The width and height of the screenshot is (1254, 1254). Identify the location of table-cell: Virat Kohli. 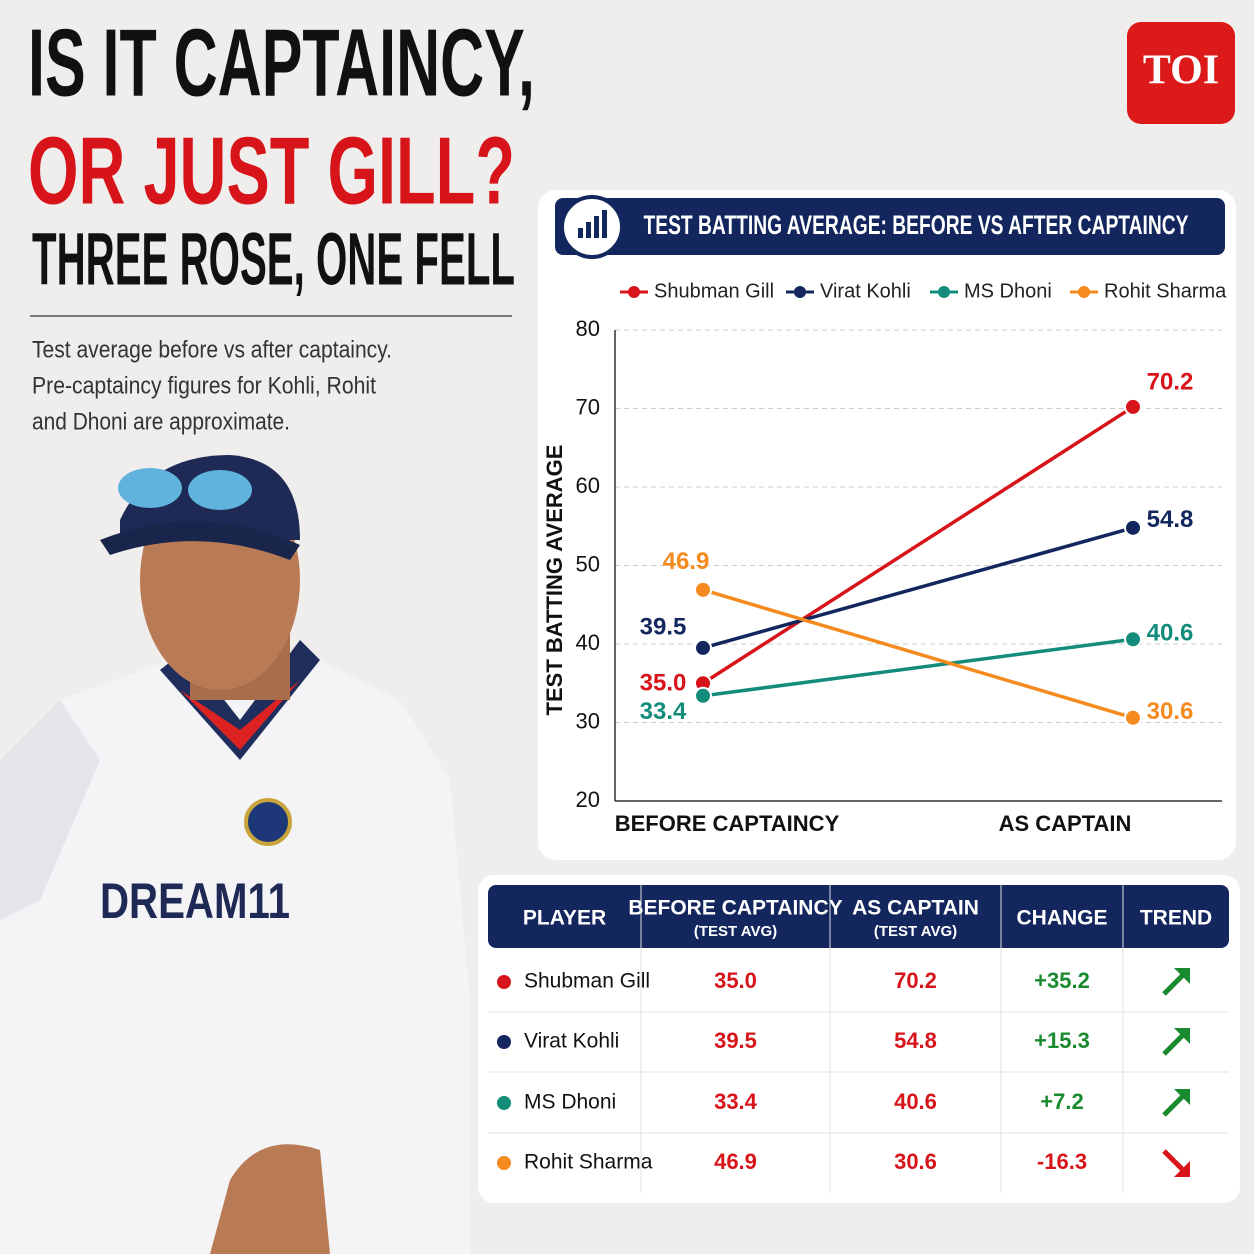
(571, 1041).